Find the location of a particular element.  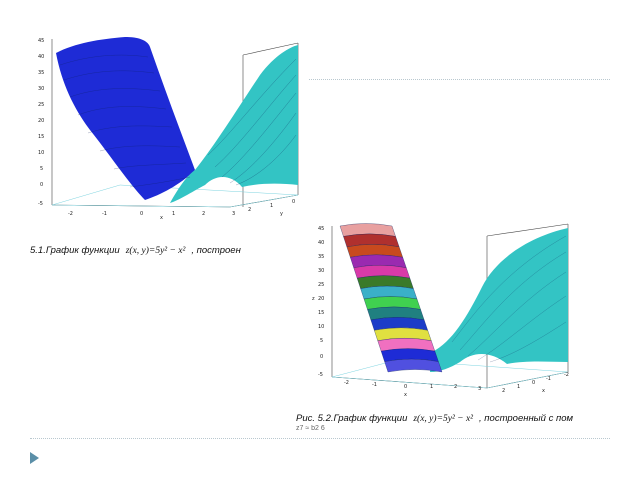

figure-1-axis-y-label: y is located at coordinates (281, 214).